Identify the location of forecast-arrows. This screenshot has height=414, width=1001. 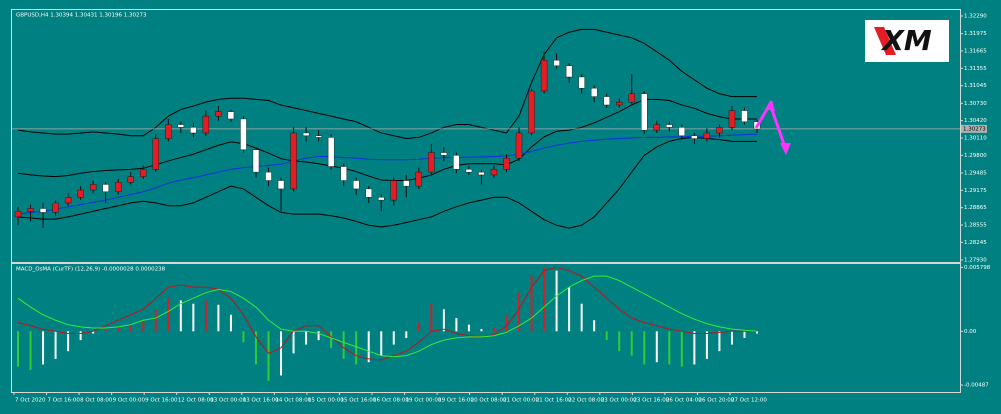
(772, 127).